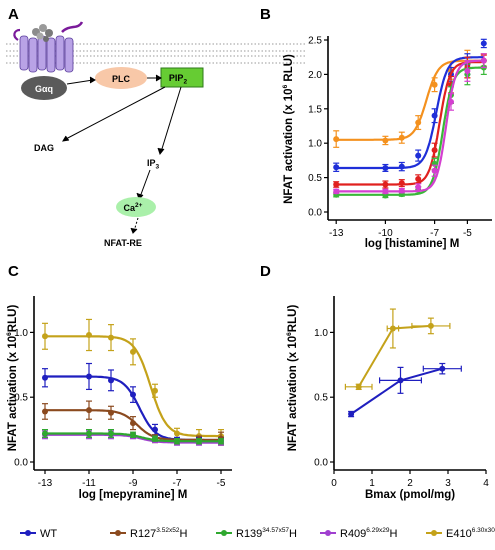  What do you see at coordinates (486, 483) in the screenshot?
I see `panel-d-x-tick-label: 4` at bounding box center [486, 483].